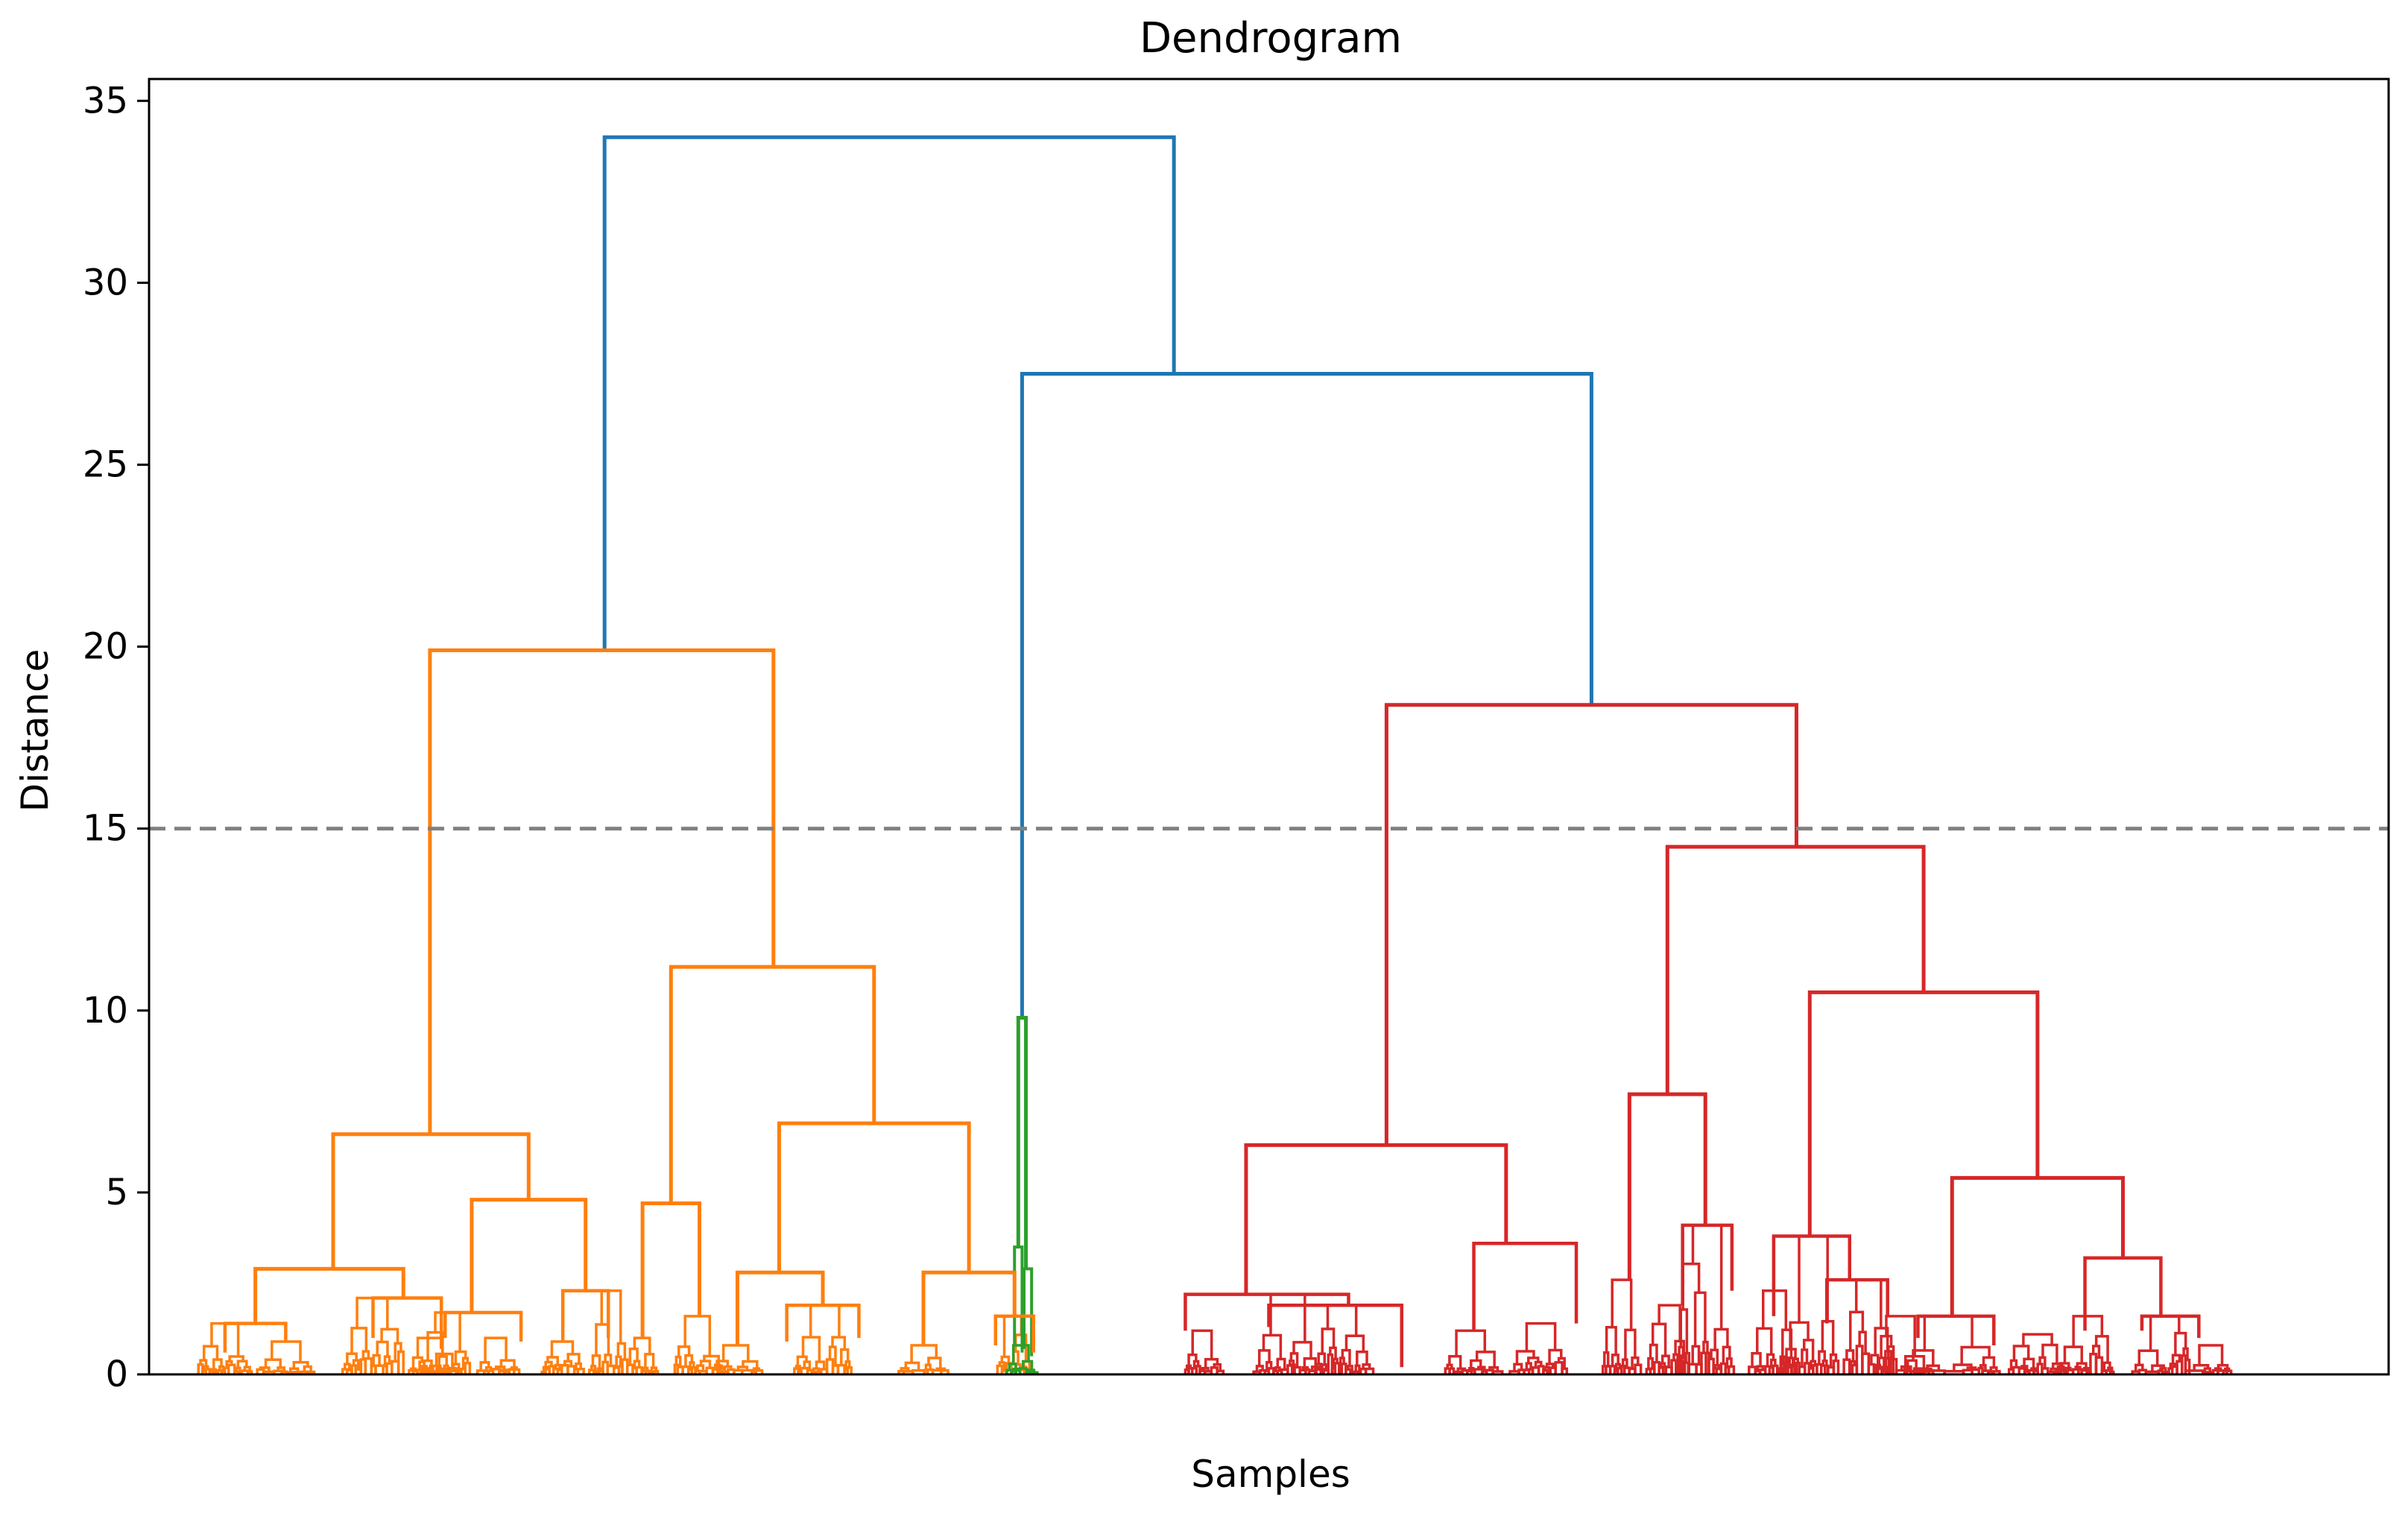  I want to click on y-tick-label: 25, so click(105, 464).